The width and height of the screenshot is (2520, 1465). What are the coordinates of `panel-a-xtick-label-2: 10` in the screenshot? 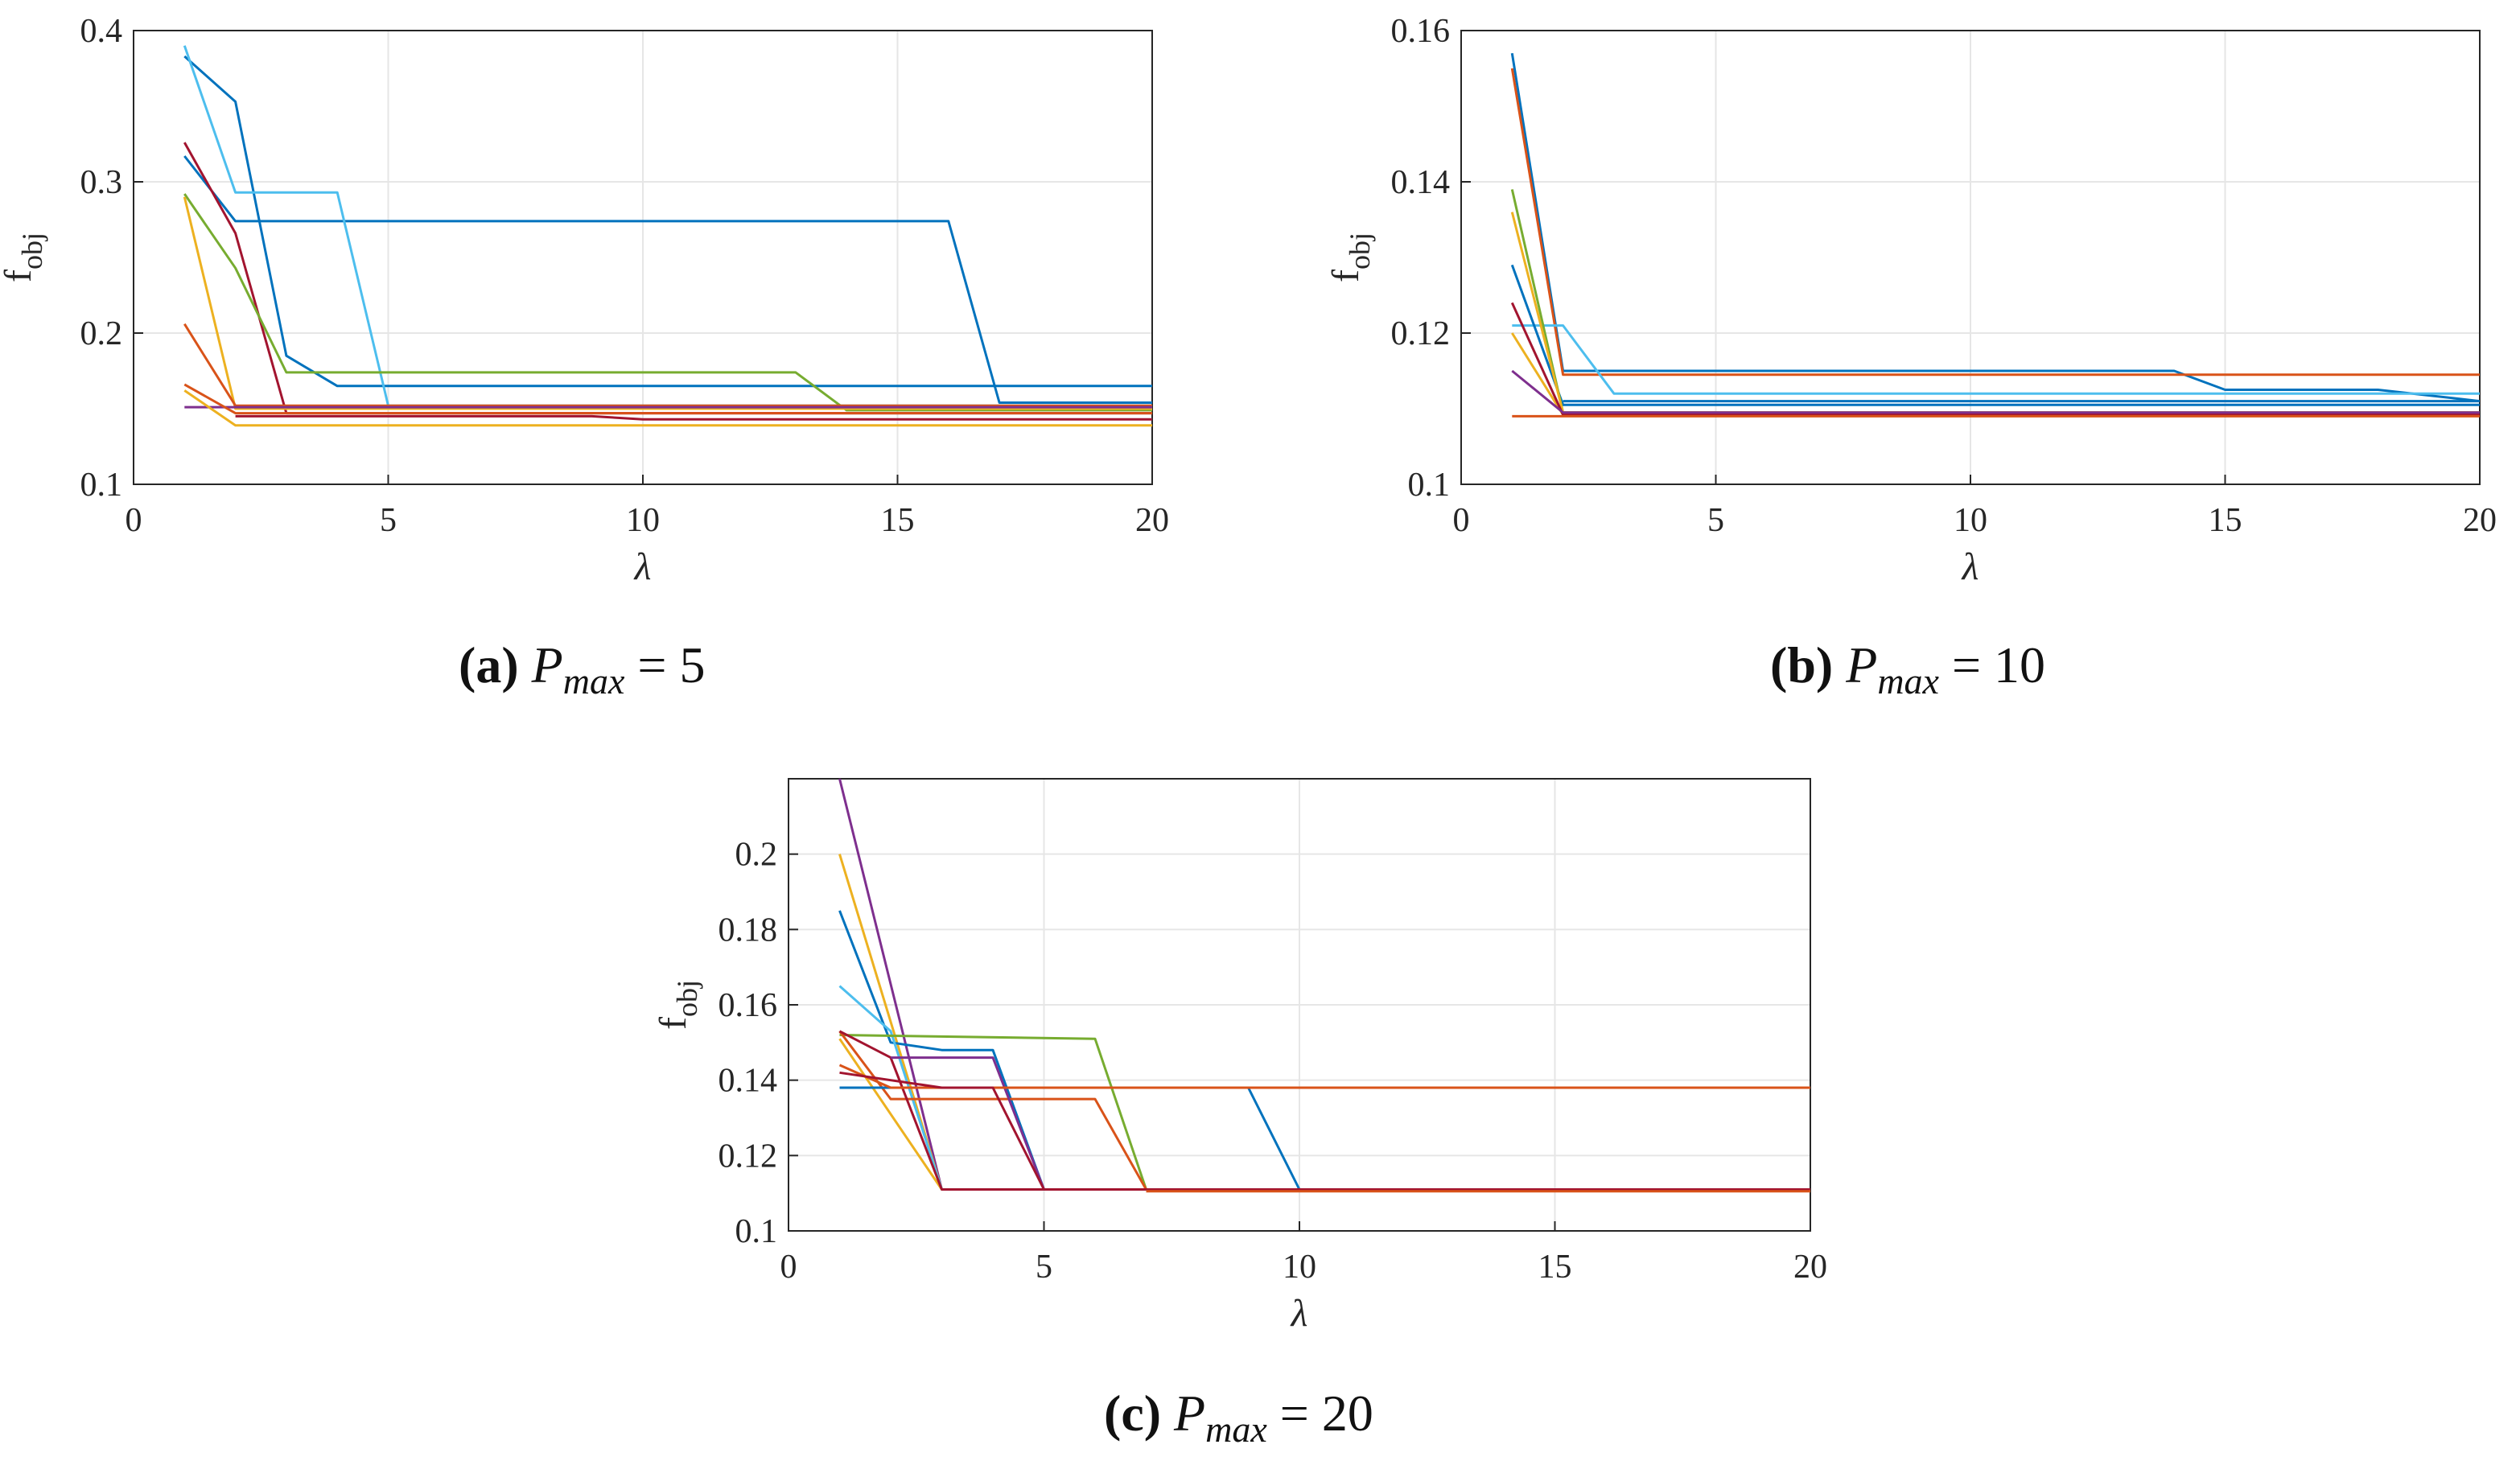 It's located at (643, 520).